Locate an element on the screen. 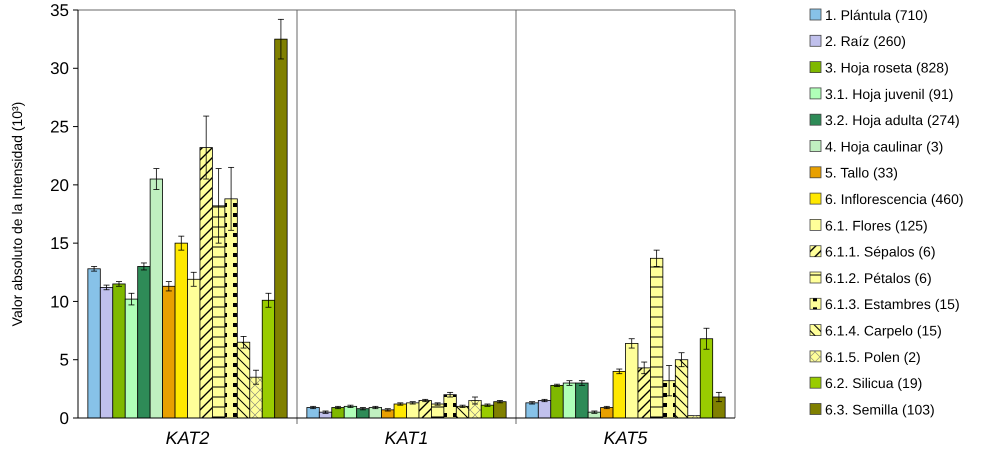 The height and width of the screenshot is (459, 1000). legend-label: 6. Inflorescencia (460) is located at coordinates (894, 199).